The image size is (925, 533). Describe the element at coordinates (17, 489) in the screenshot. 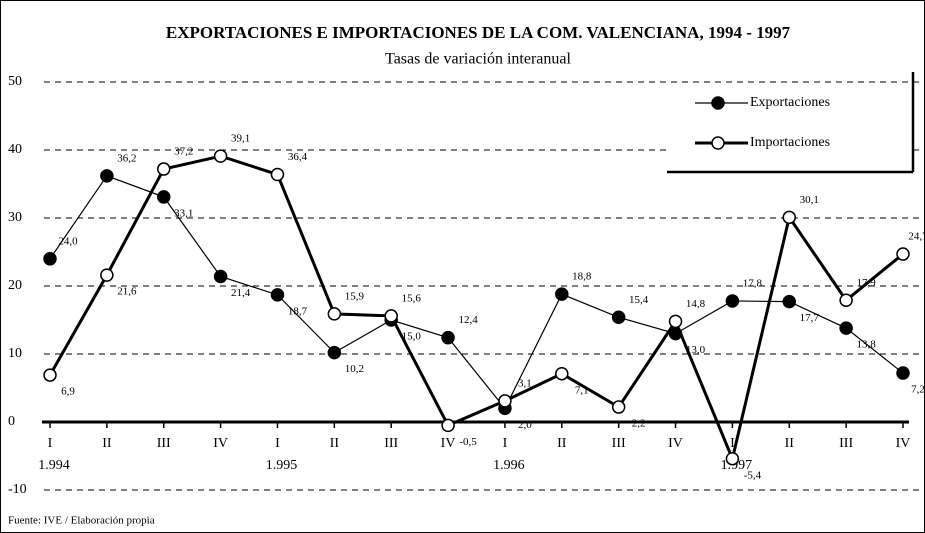

I see `y-tick-label: -10` at that location.